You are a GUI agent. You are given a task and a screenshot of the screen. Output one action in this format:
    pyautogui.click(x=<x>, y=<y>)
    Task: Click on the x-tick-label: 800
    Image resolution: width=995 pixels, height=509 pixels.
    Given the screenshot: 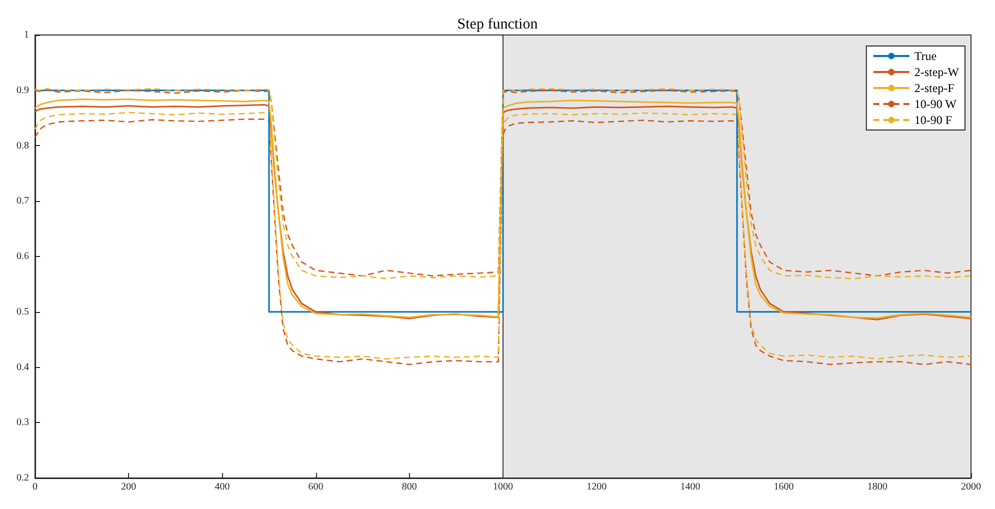 What is the action you would take?
    pyautogui.click(x=409, y=487)
    